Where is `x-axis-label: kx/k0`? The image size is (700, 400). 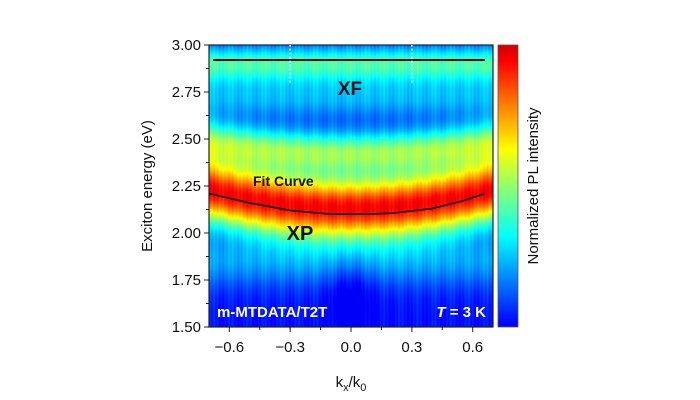 x-axis-label: kx/k0 is located at coordinates (351, 384).